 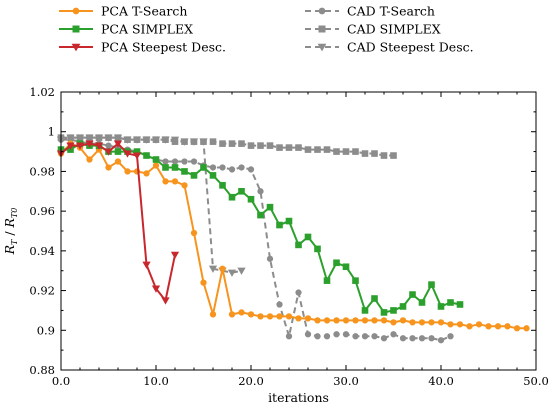 I want to click on series-pca-steepest-desc, so click(x=118, y=222).